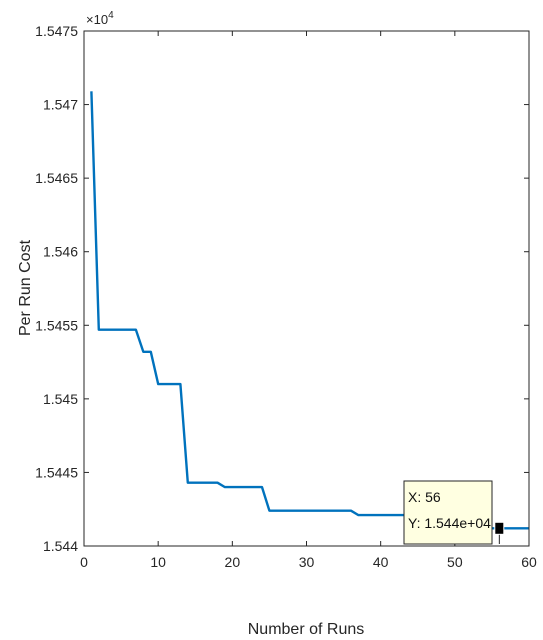 Image resolution: width=543 pixels, height=640 pixels. Describe the element at coordinates (449, 523) in the screenshot. I see `data-tip-y-text: Y: 1.544e+04` at that location.